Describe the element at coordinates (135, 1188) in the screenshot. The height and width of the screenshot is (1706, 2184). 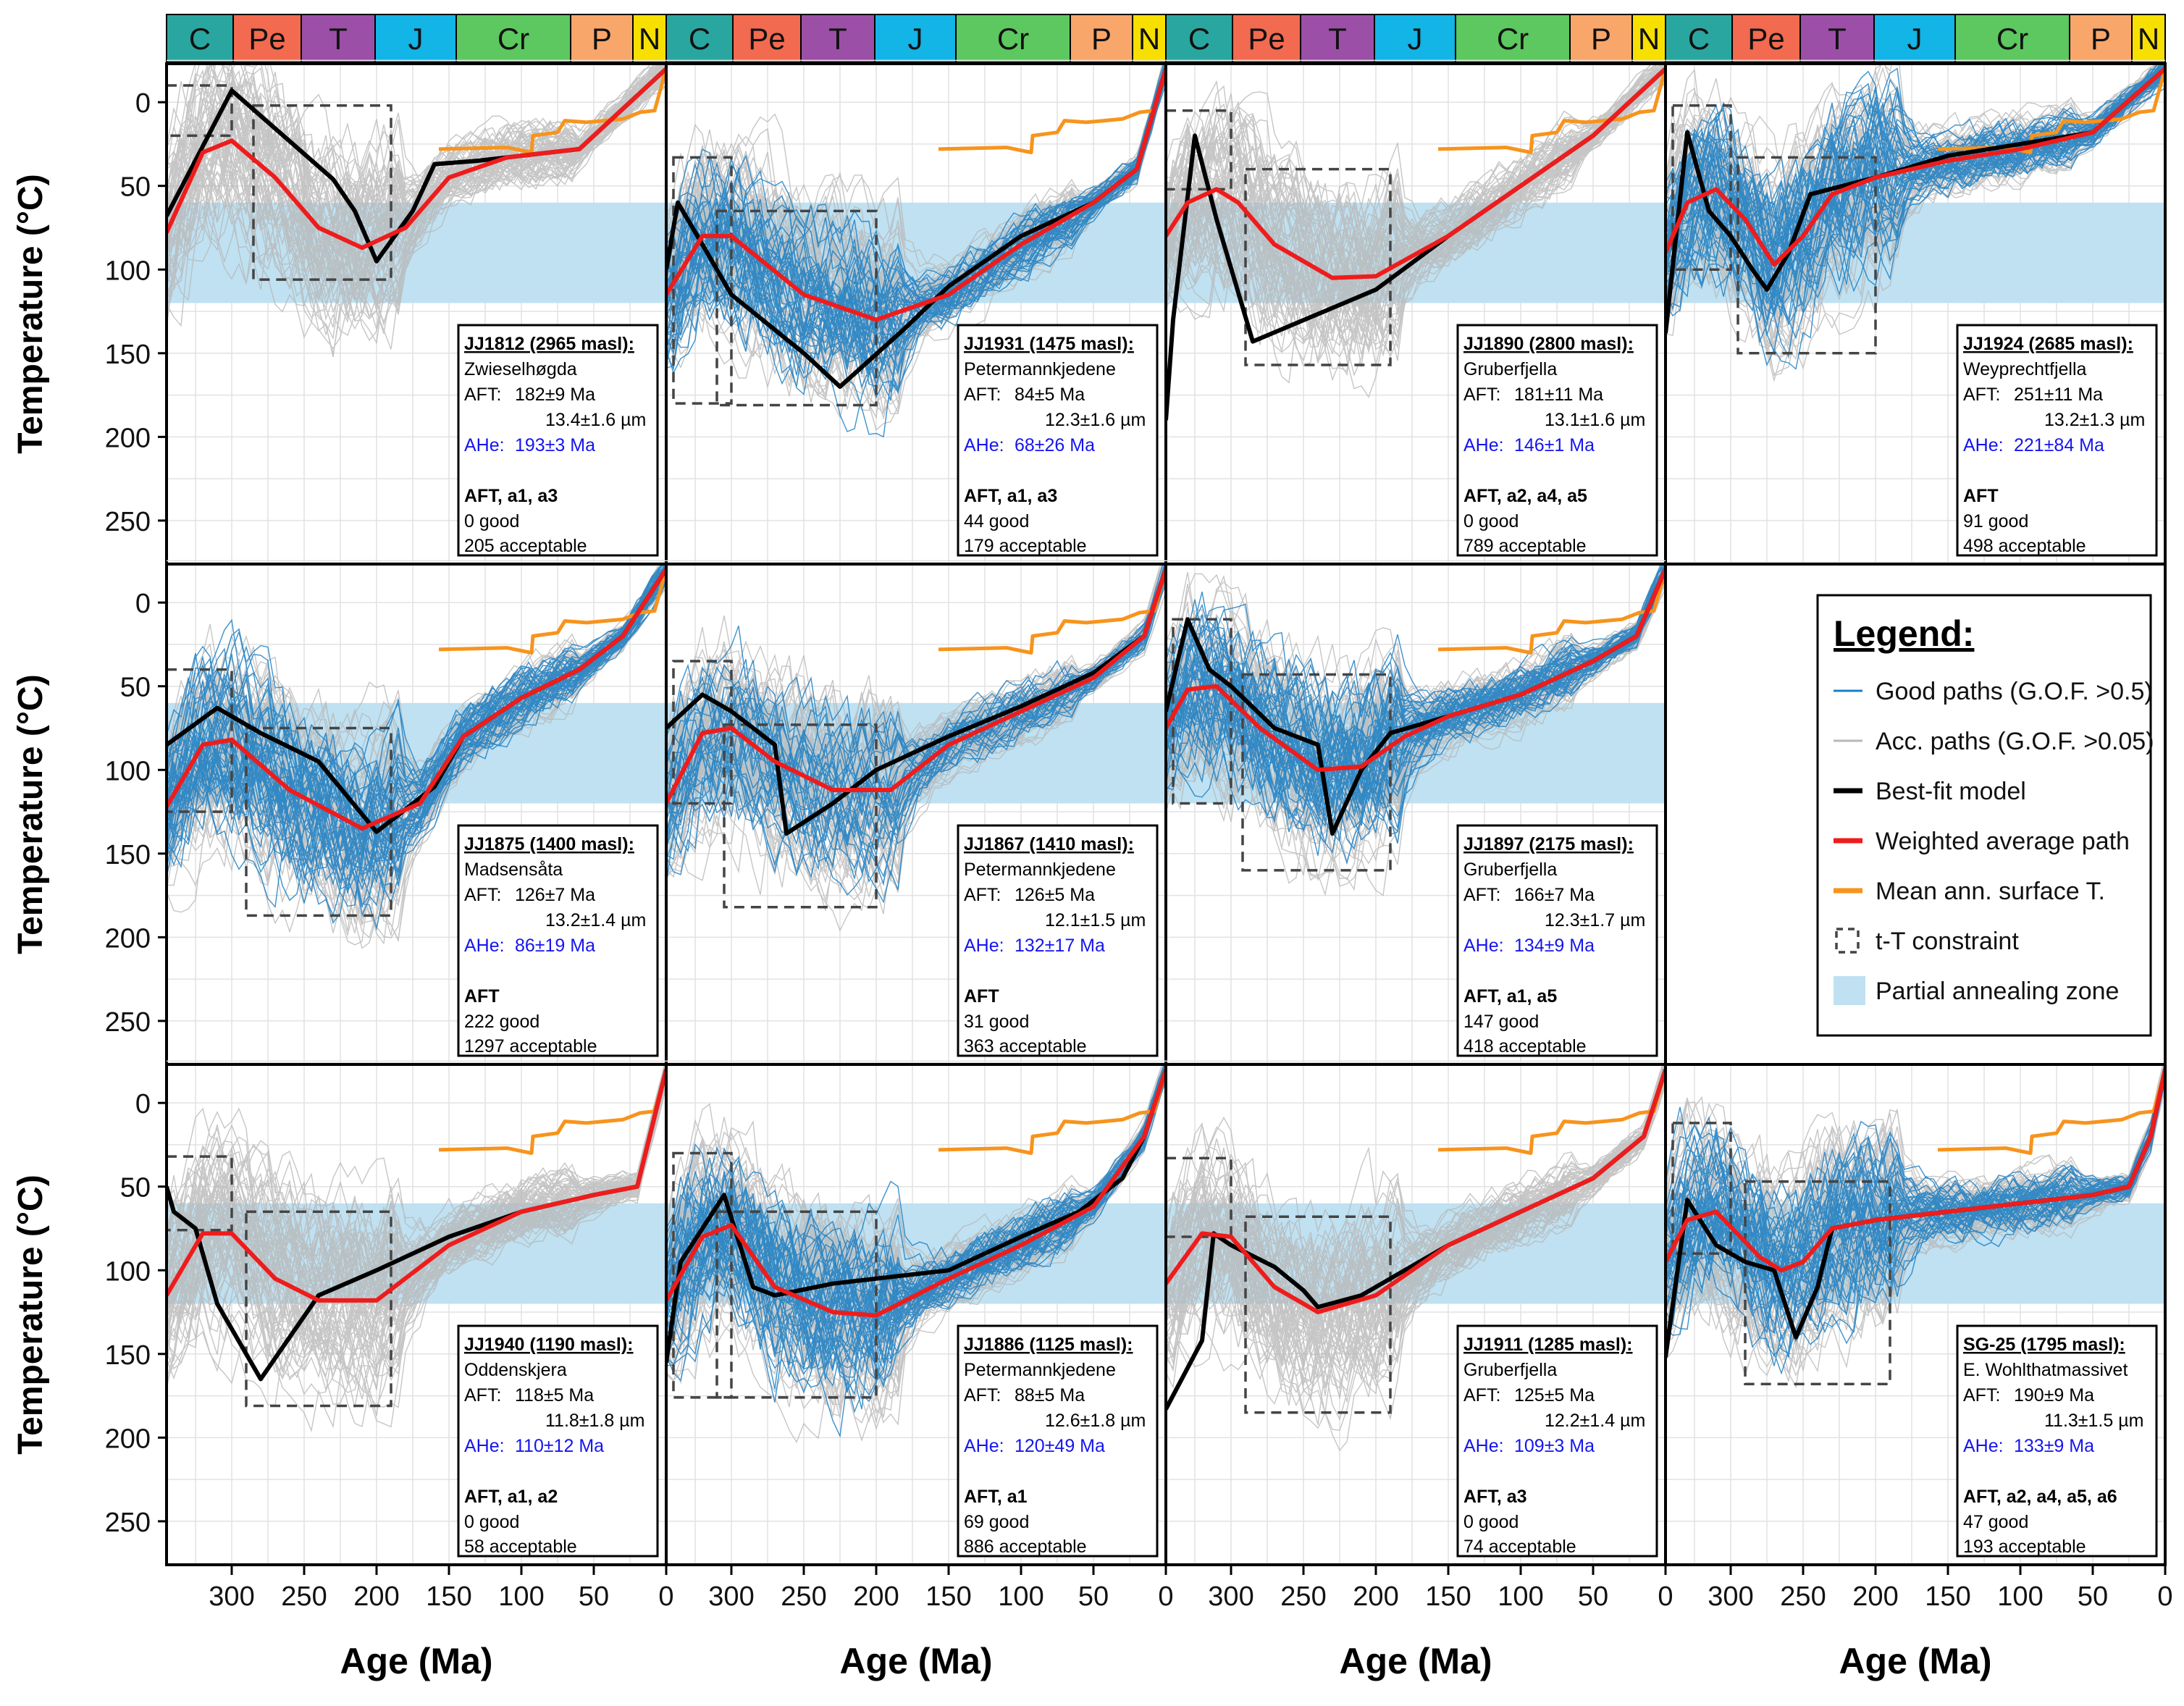
I see `y-tick-label: 50` at that location.